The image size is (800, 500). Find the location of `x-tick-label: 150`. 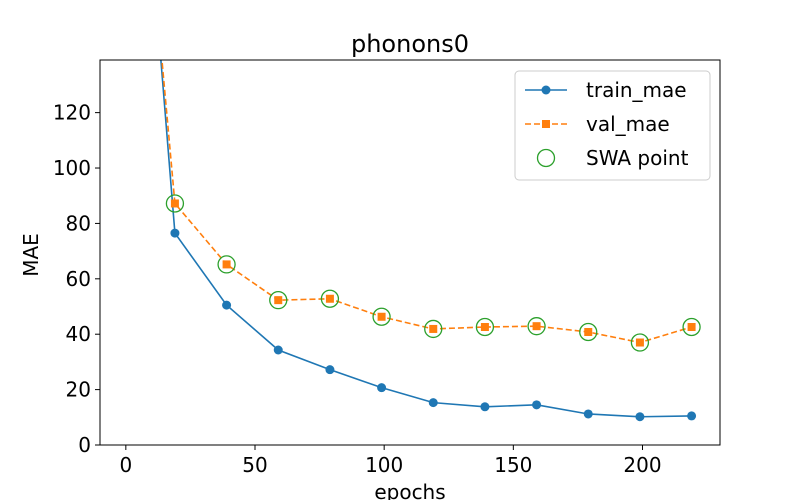

x-tick-label: 150 is located at coordinates (513, 465).